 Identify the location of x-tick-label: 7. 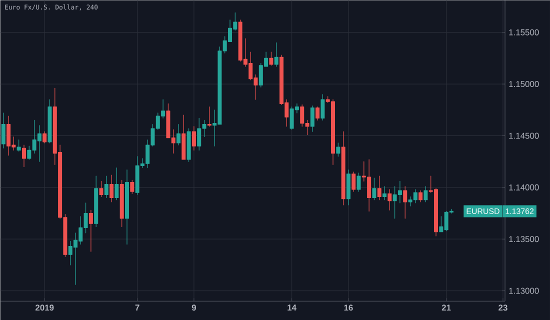
(137, 307).